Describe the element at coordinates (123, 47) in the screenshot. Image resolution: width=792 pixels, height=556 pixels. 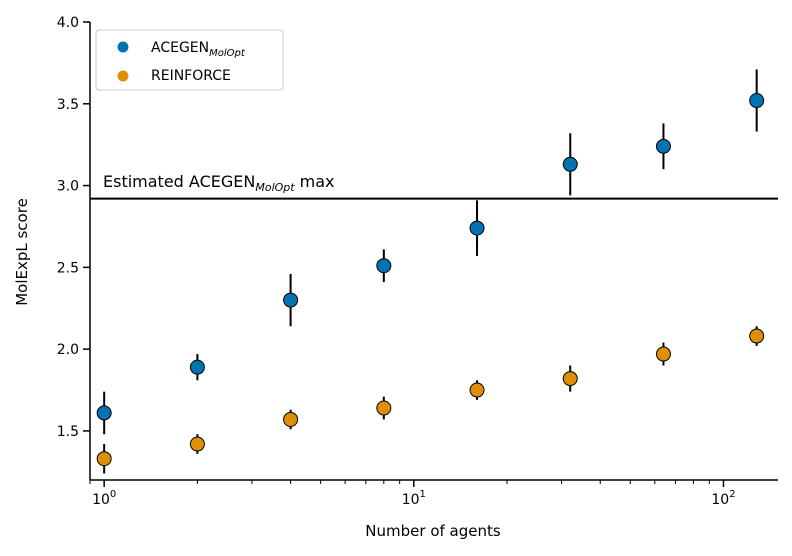
I see `legend-marker-acegen` at that location.